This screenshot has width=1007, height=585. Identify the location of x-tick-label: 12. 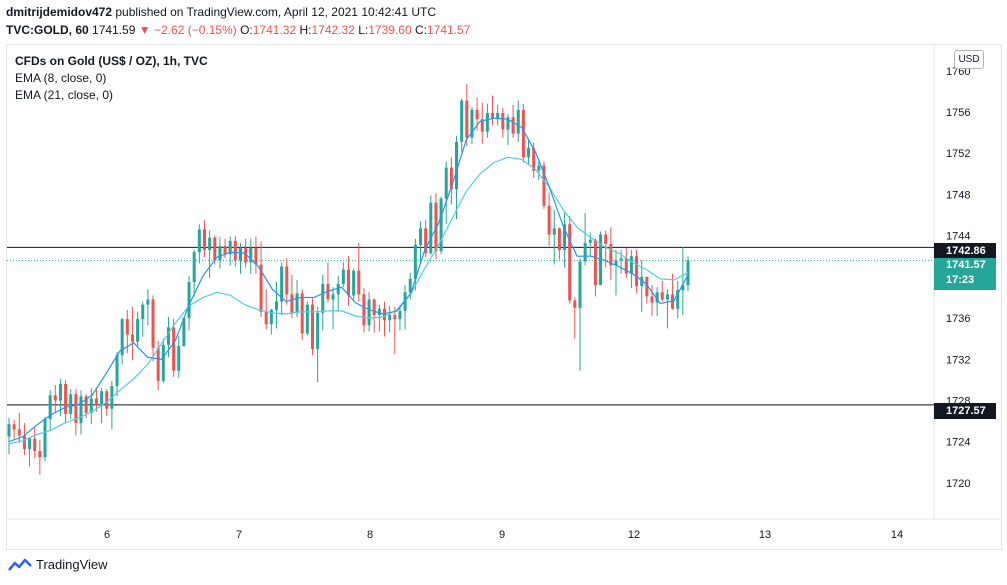
(634, 535).